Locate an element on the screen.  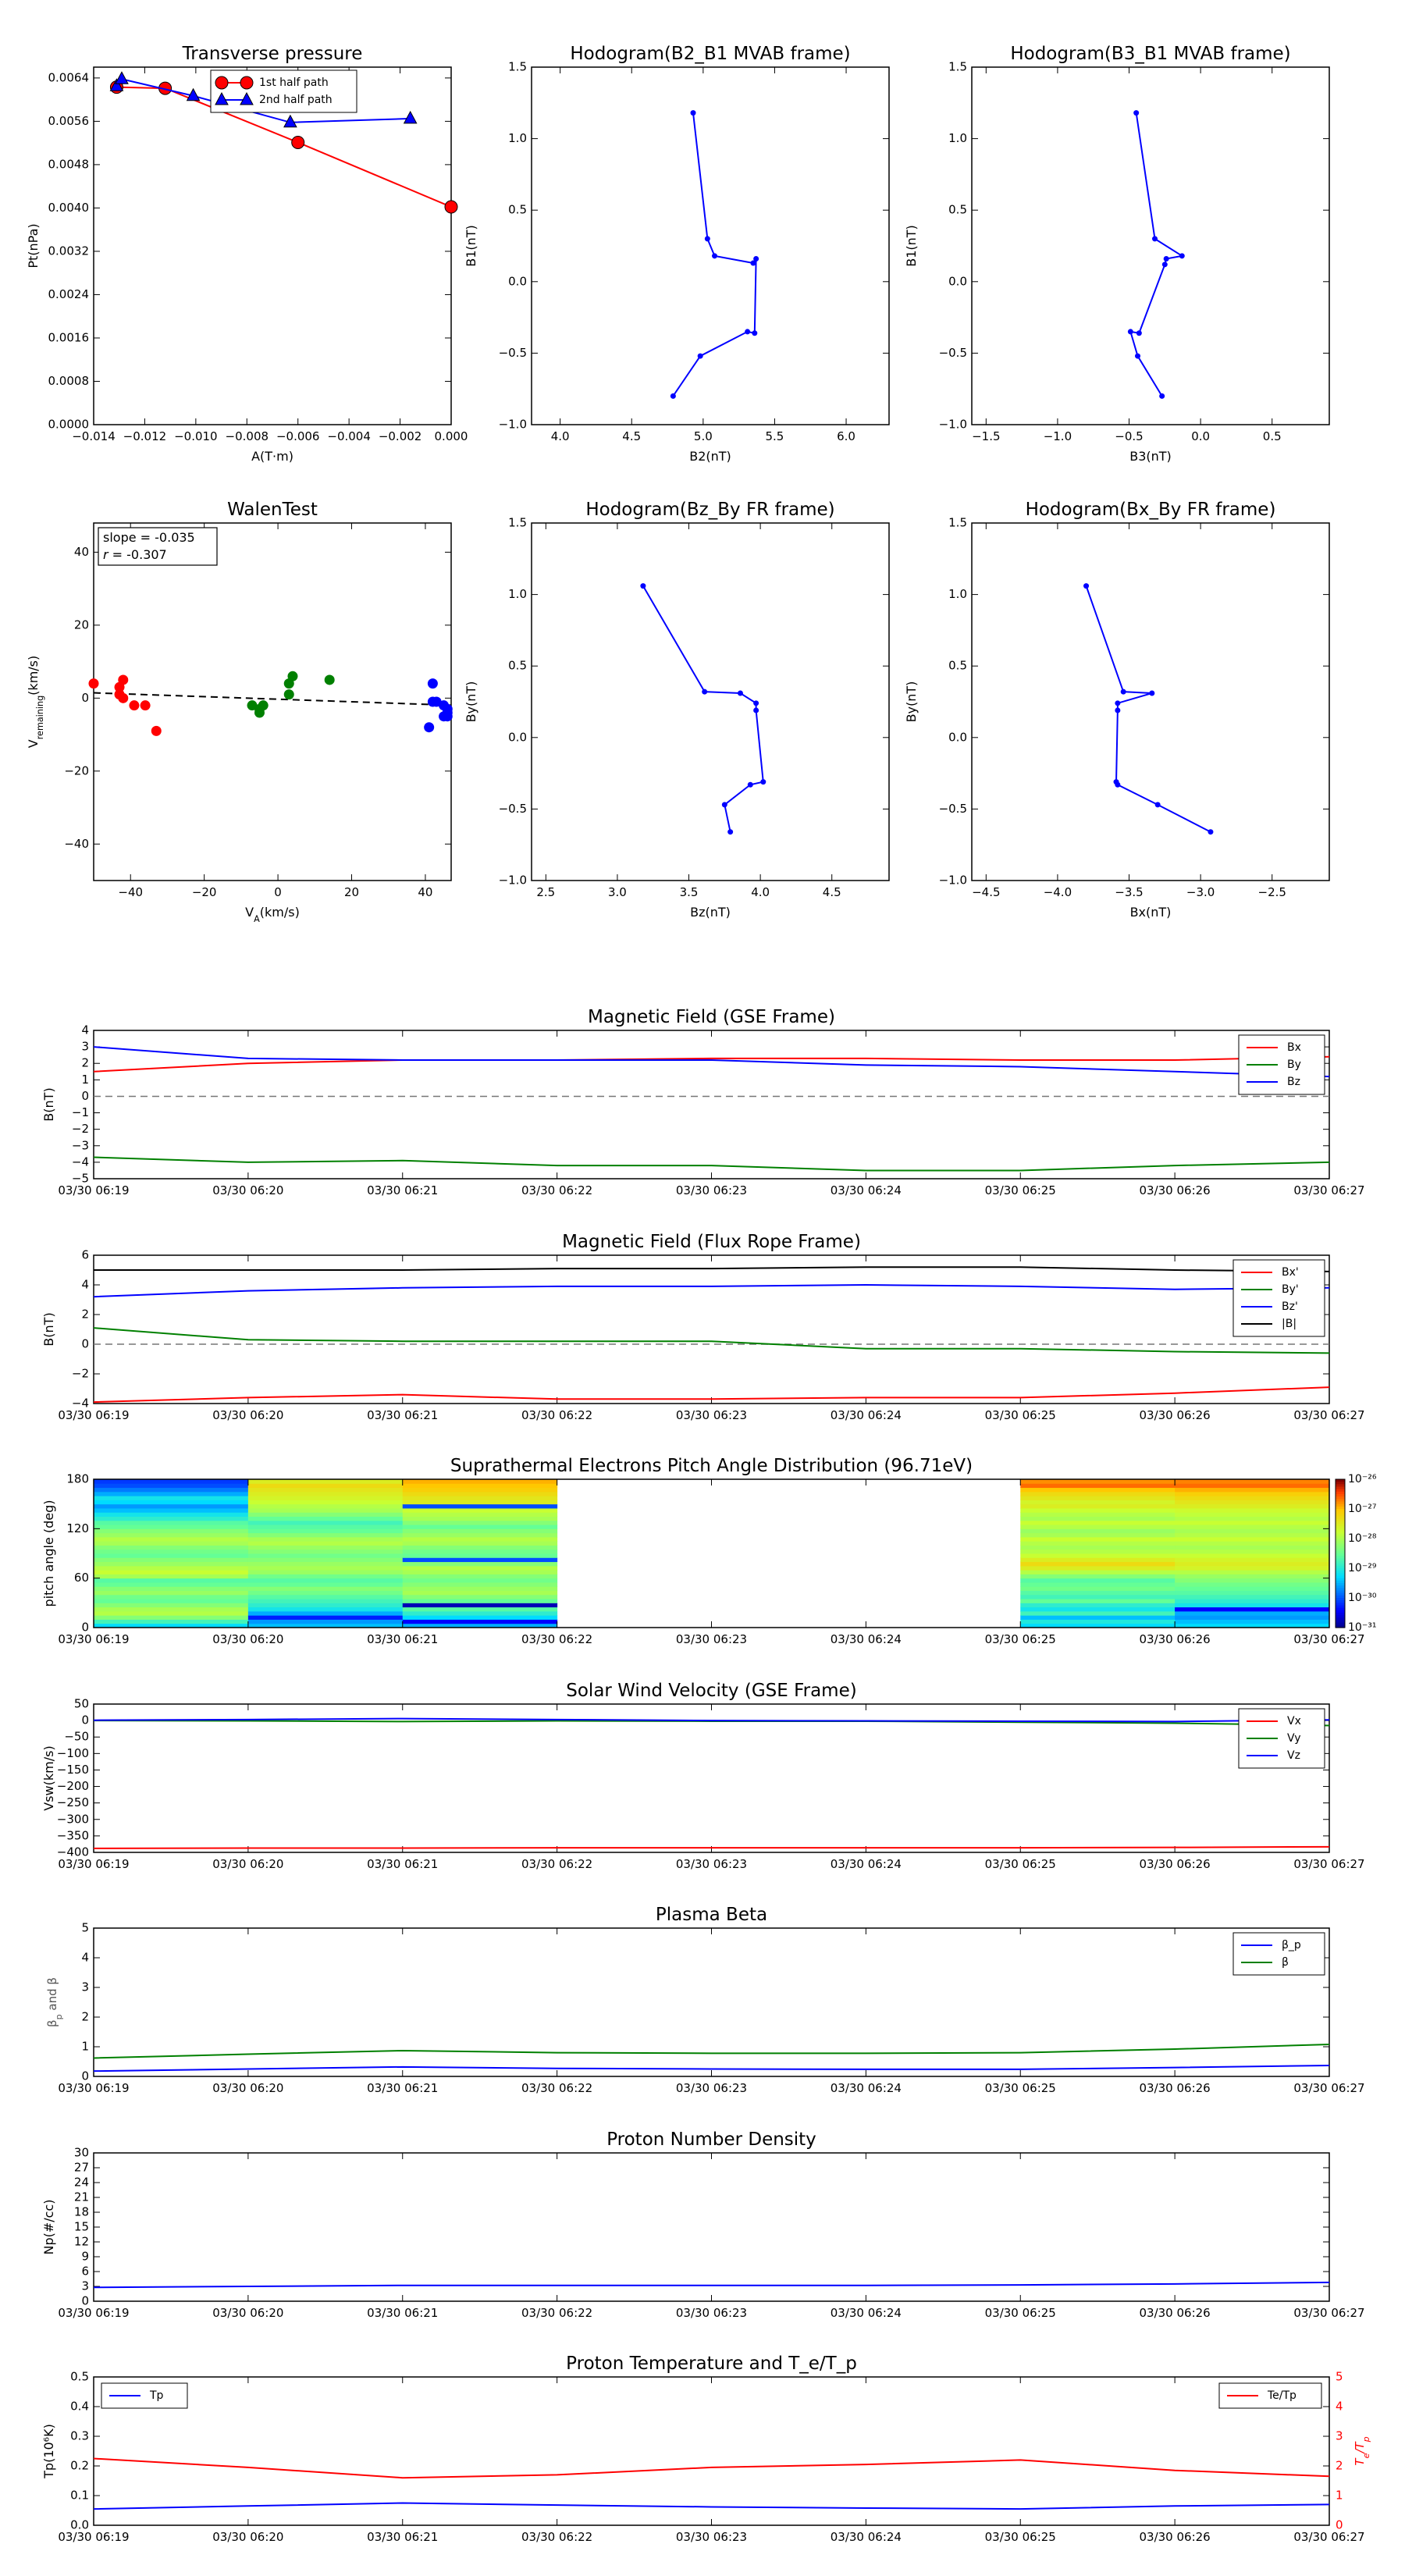
y-tick-label: 6 is located at coordinates (85, 1255).